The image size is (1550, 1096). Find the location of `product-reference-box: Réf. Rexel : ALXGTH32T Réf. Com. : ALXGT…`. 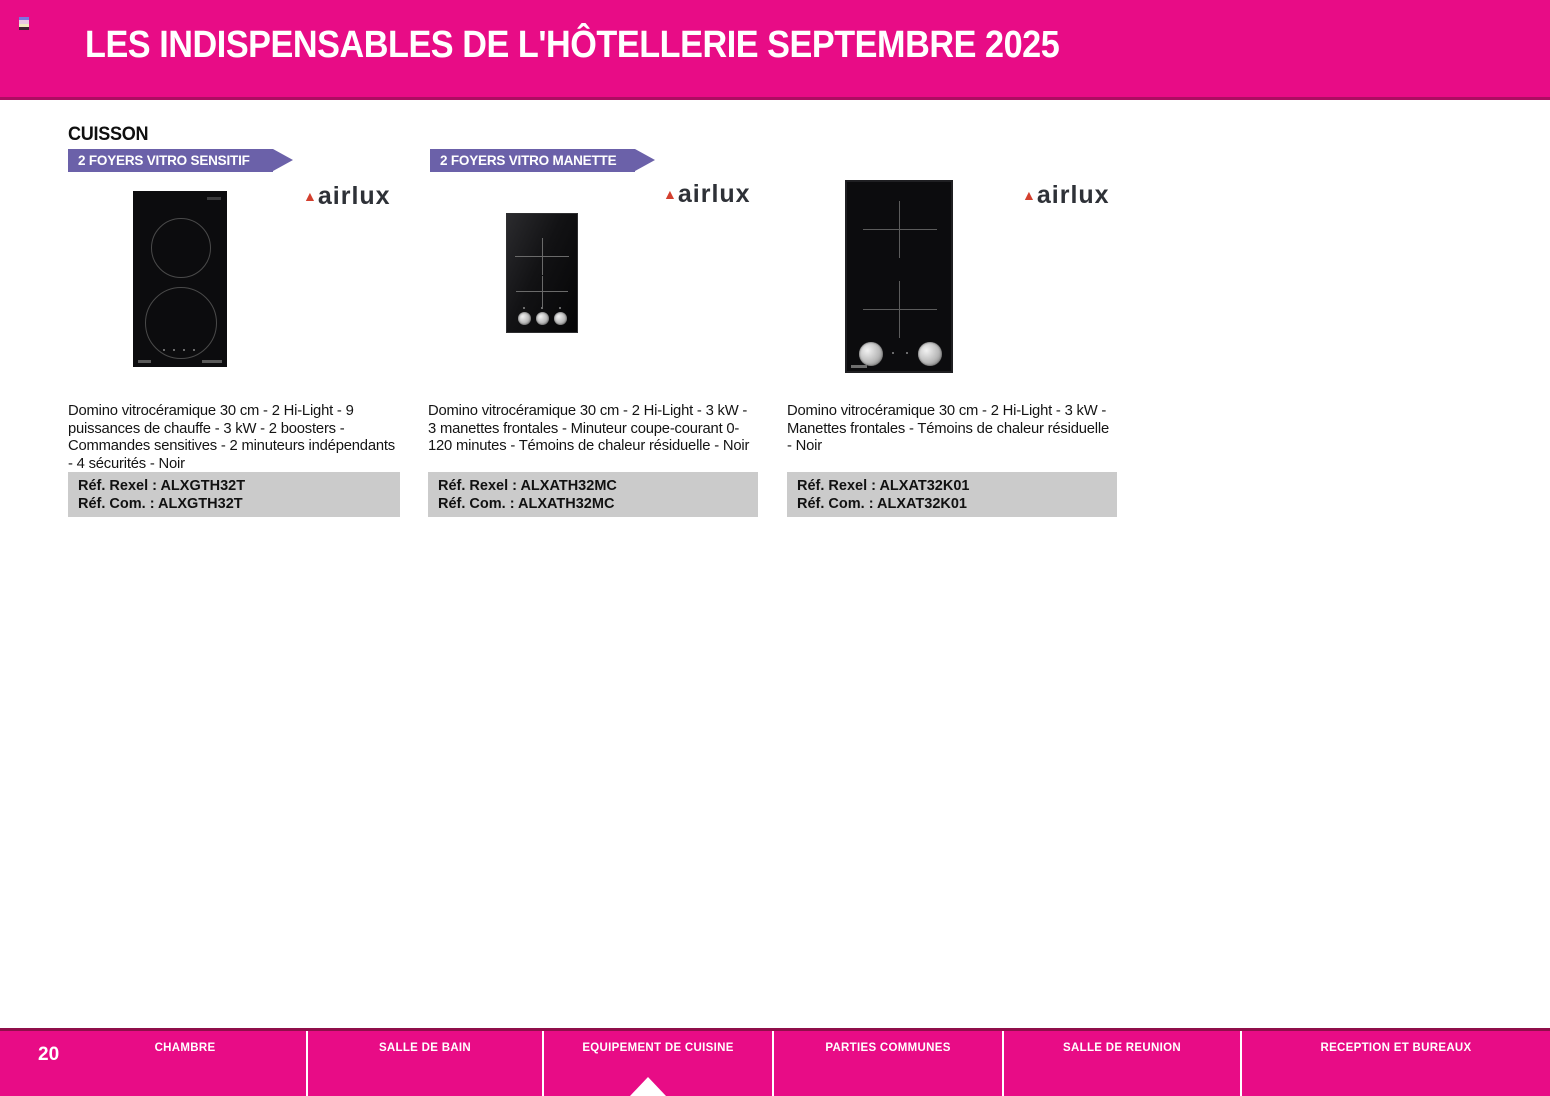

product-reference-box: Réf. Rexel : ALXGTH32T Réf. Com. : ALXGT… is located at coordinates (234, 494).